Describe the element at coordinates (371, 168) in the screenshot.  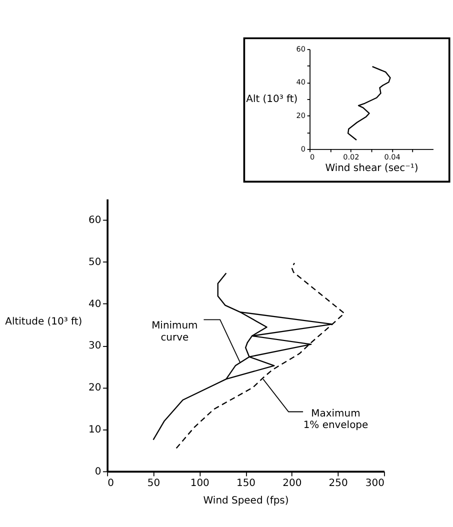
I see `x-axis-title: Wind shear (sec⁻¹)` at that location.